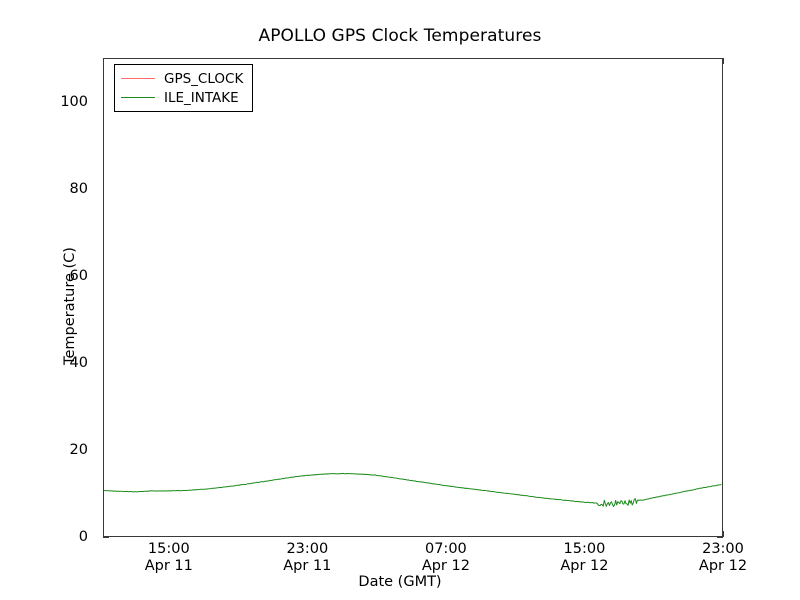 This screenshot has height=600, width=800. I want to click on legend-item: ILE_INTAKE, so click(182, 97).